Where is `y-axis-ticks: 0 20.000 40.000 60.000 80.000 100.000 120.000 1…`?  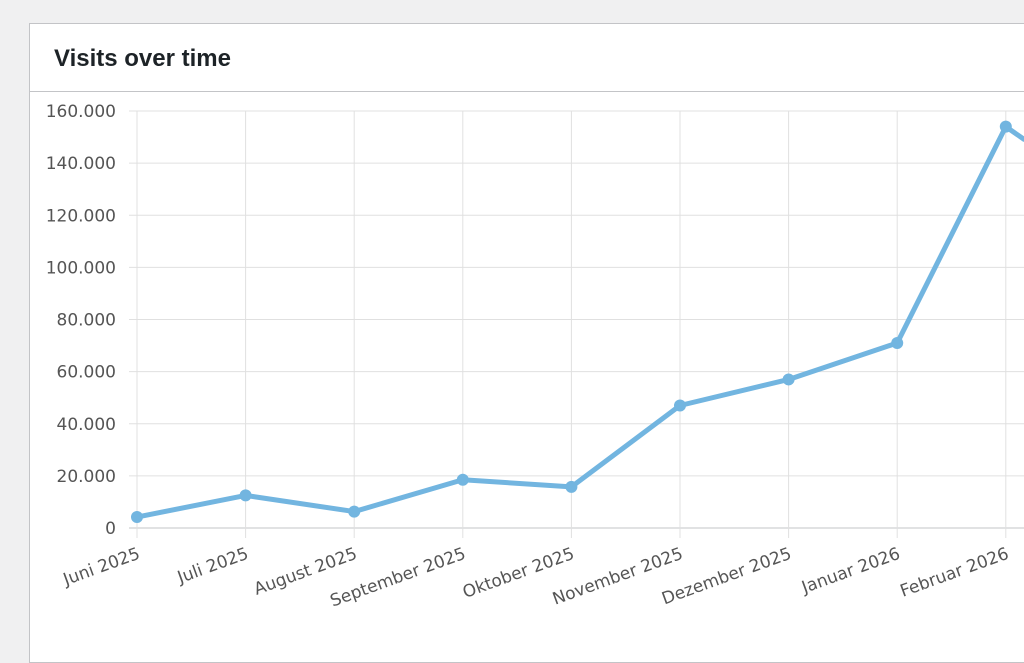 y-axis-ticks: 0 20.000 40.000 60.000 80.000 100.000 120.000 1… is located at coordinates (81, 320).